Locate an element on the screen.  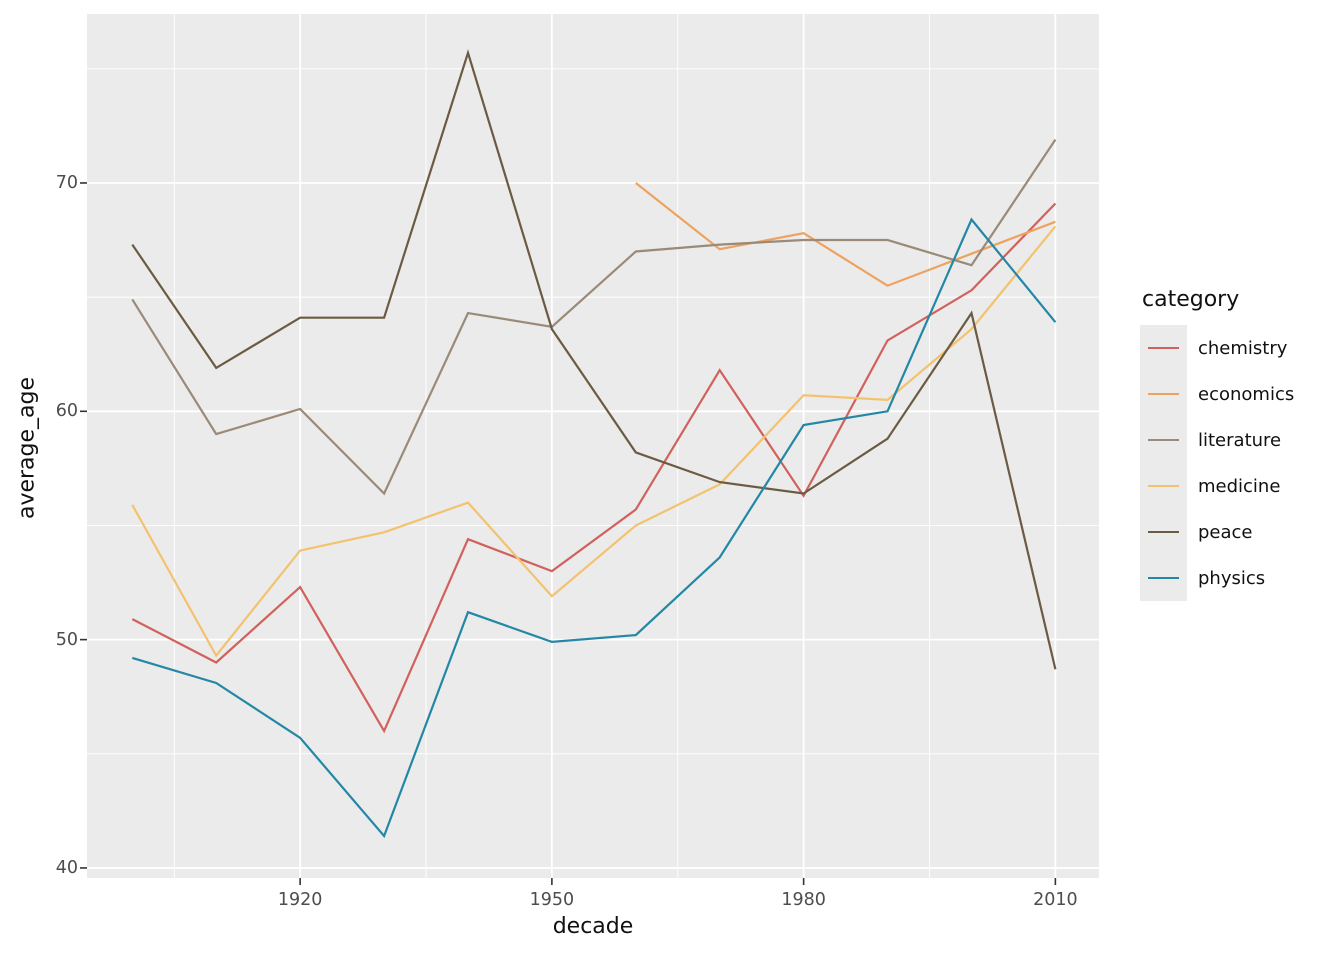
legend-item-physics: physics is located at coordinates (1242, 578).